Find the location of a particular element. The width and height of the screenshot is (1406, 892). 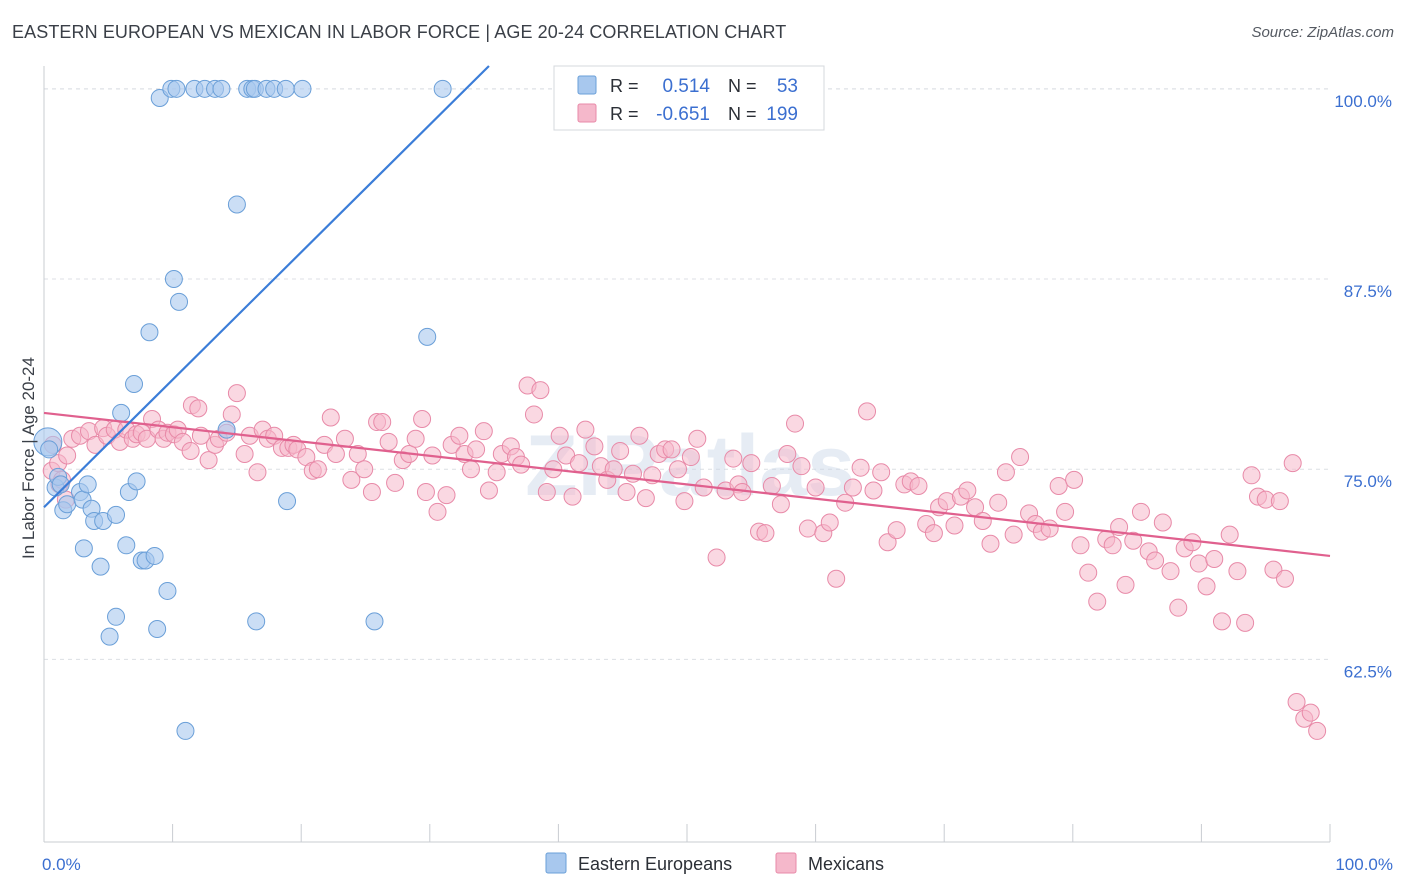

source-credit: Source: ZipAtlas.com is located at coordinates (1322, 32).